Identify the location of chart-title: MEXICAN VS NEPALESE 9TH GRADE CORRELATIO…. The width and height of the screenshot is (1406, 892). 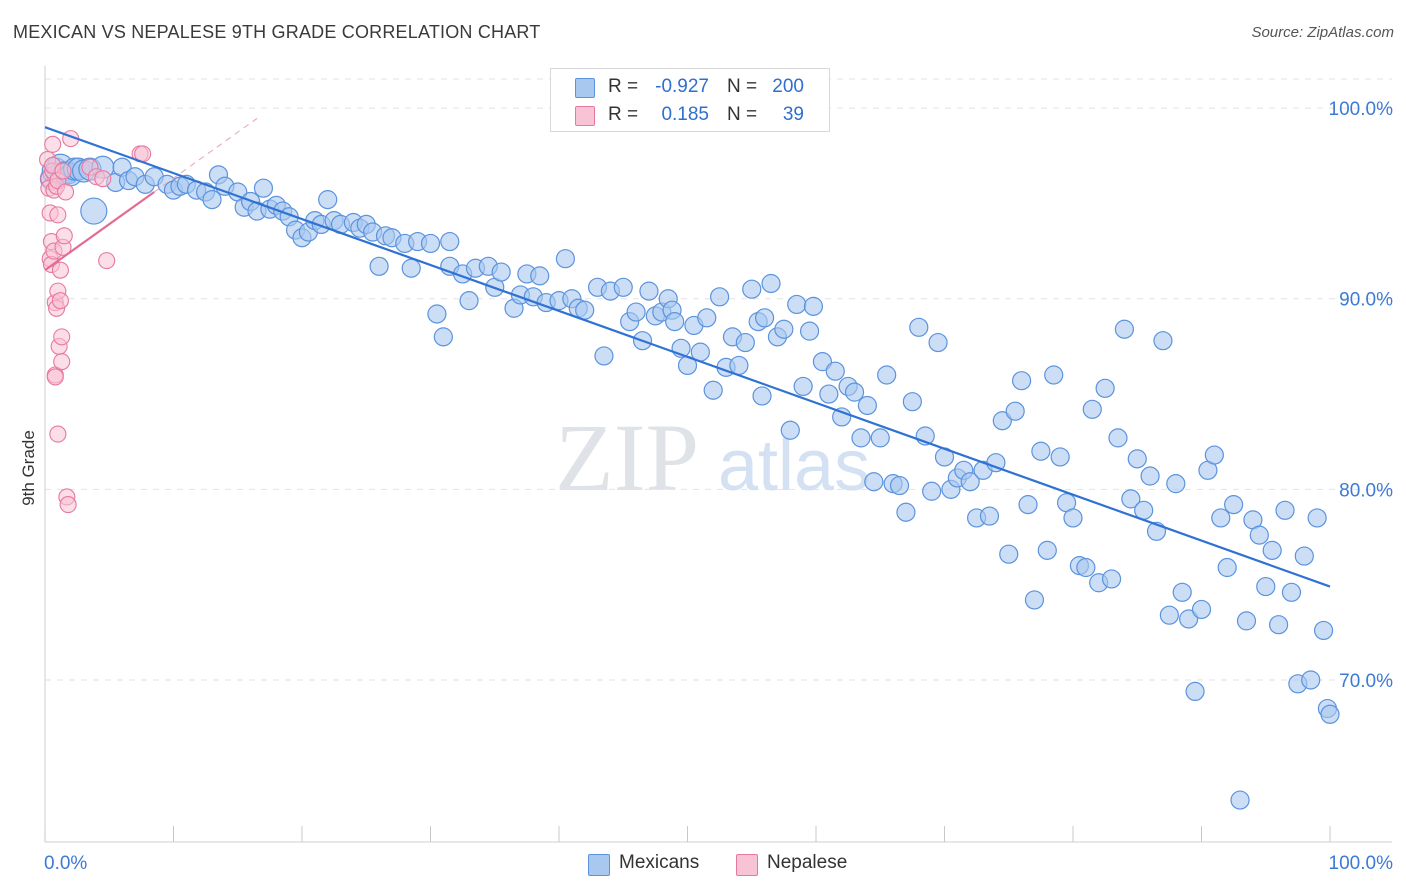
(277, 32).